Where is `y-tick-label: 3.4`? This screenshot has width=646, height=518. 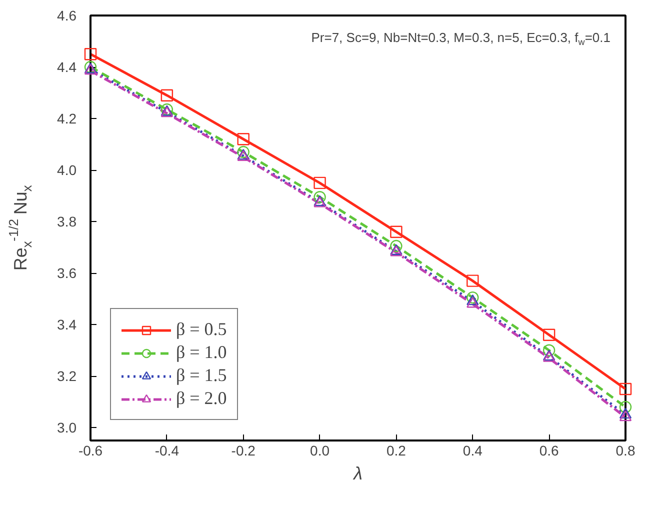
y-tick-label: 3.4 is located at coordinates (67, 324).